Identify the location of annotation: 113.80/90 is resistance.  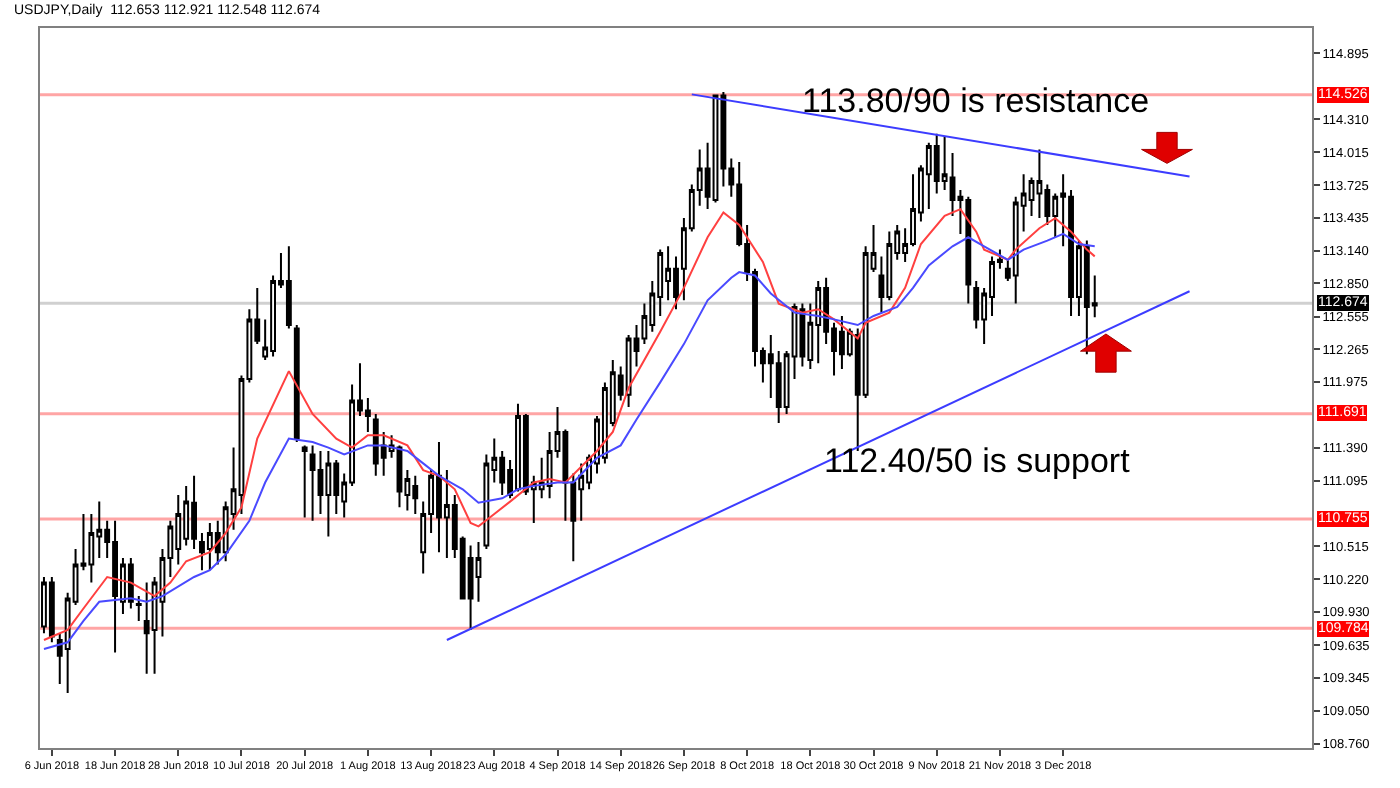
(976, 101).